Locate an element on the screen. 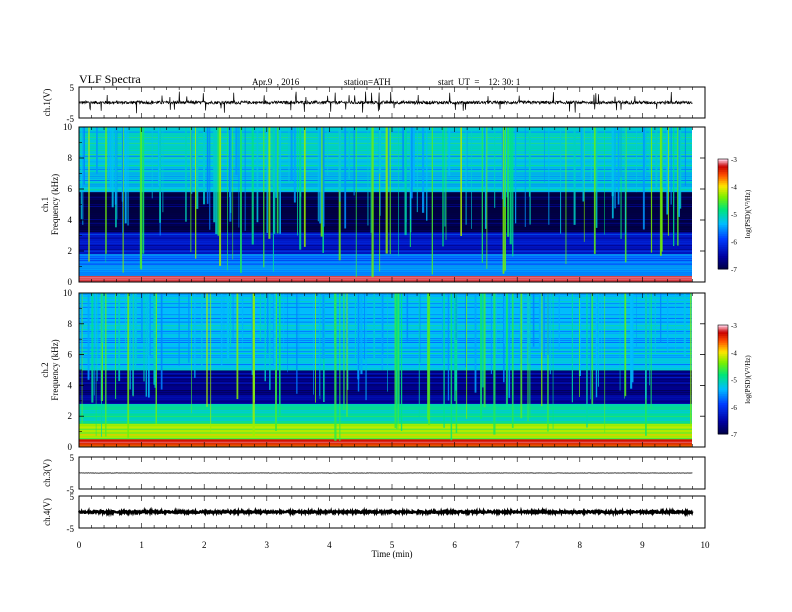  ch2-spectrogram-colorbar-tick-label: -7 is located at coordinates (734, 435).